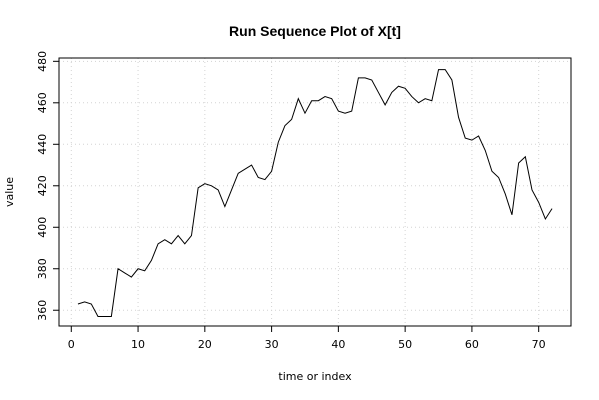  What do you see at coordinates (42, 144) in the screenshot?
I see `y-tick-label: 440` at bounding box center [42, 144].